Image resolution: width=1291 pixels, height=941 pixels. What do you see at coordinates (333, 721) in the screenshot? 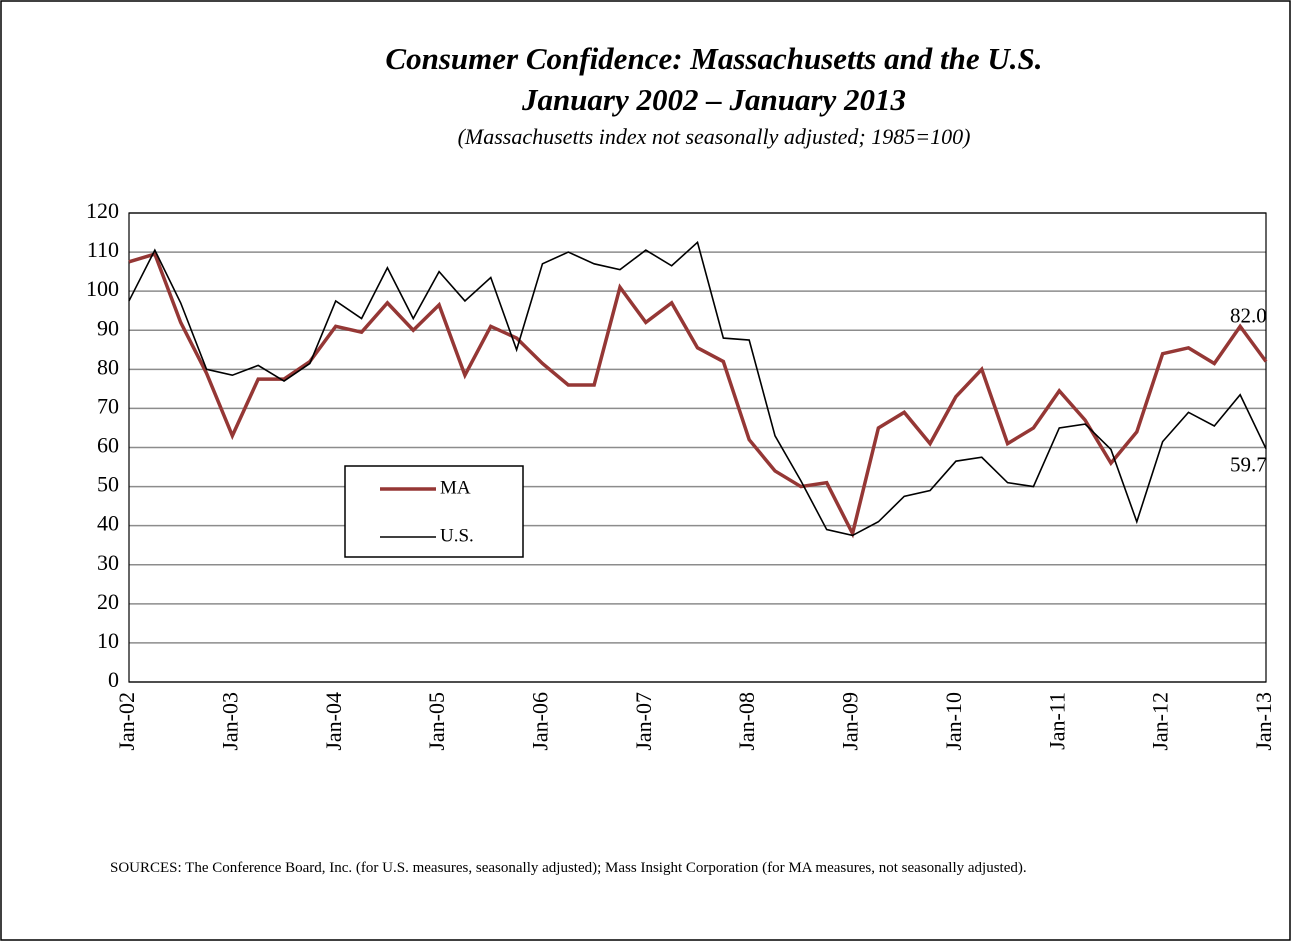
I see `x-tick-label: Jan-04` at bounding box center [333, 721].